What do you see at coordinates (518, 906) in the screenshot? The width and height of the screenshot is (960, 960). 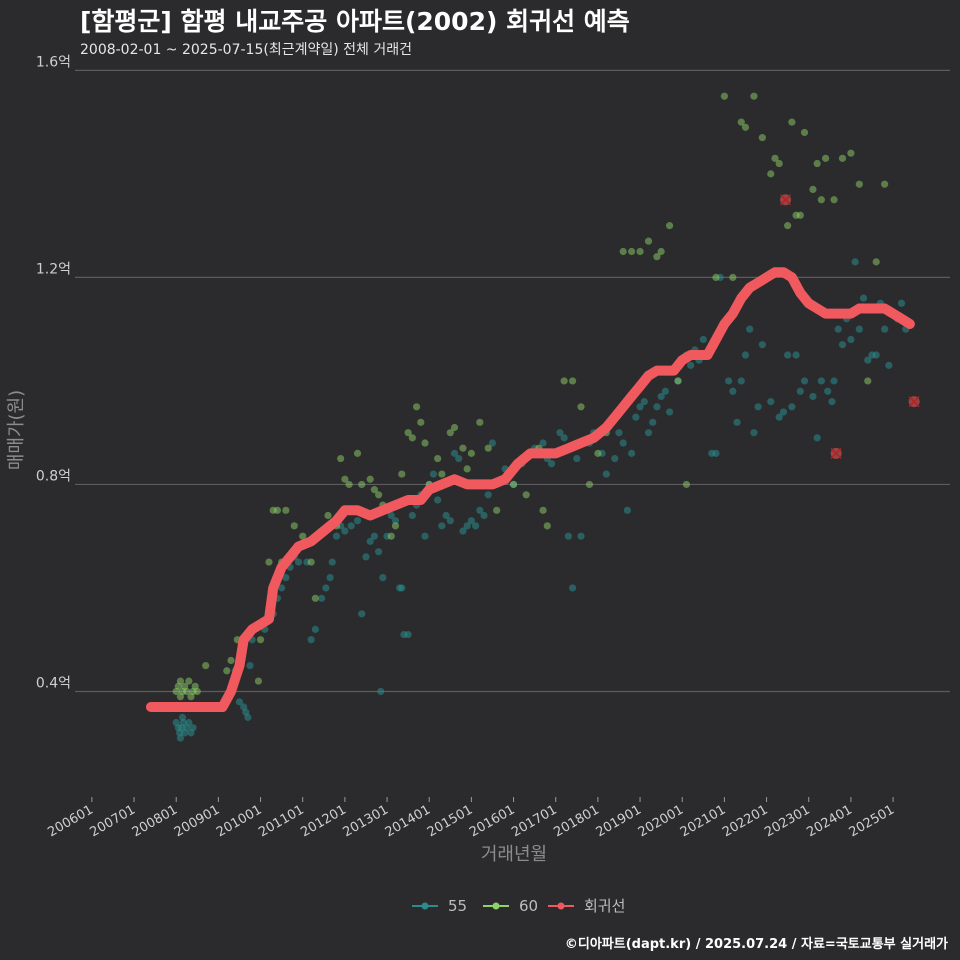 I see `legend: 55 60 회귀선` at bounding box center [518, 906].